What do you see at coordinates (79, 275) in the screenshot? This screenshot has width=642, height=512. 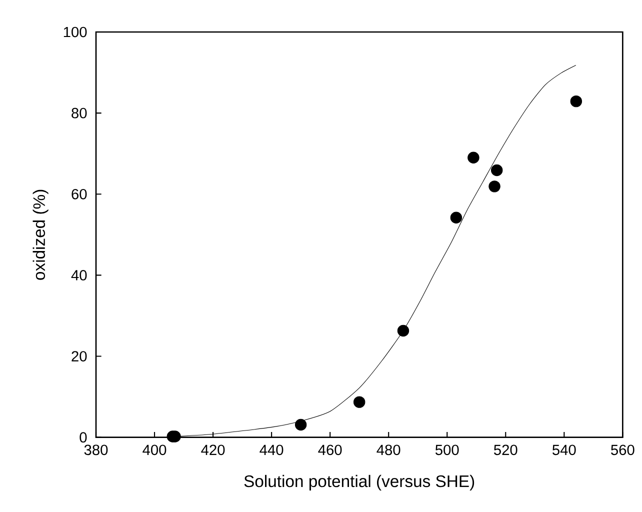 I see `y-tick-label: 40` at bounding box center [79, 275].